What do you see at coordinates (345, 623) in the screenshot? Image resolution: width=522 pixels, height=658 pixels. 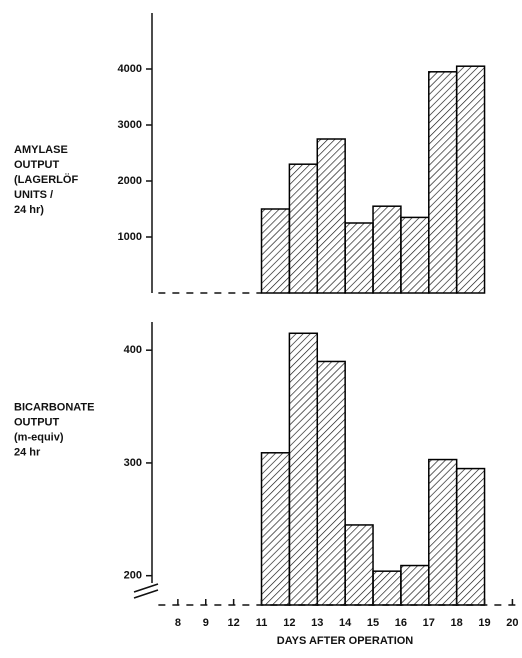 I see `x-tick-label: 14` at bounding box center [345, 623].